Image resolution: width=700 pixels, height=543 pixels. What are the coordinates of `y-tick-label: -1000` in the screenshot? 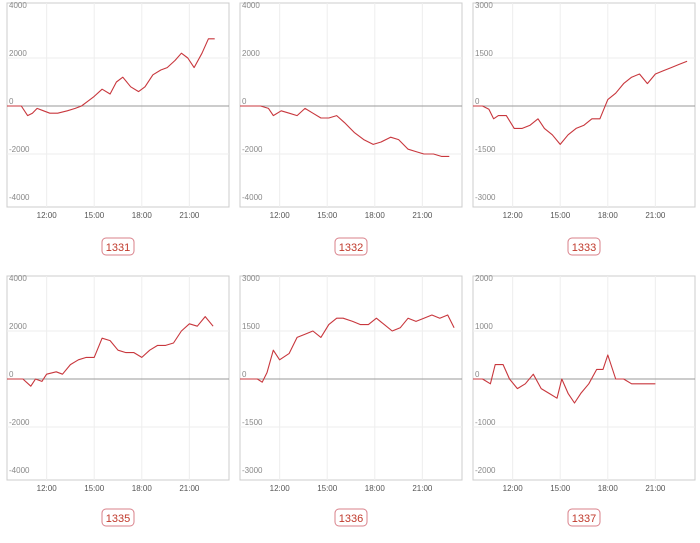 It's located at (485, 422).